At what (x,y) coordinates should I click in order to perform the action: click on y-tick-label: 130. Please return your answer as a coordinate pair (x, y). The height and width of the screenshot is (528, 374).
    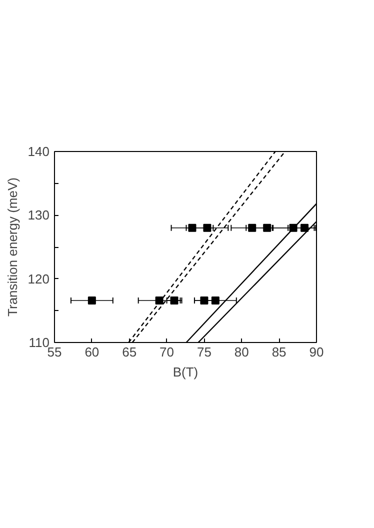
    Looking at the image, I should click on (39, 215).